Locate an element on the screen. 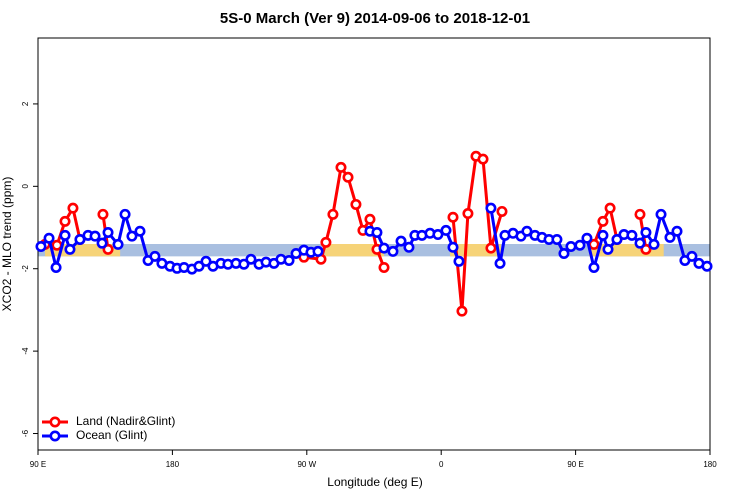 The image size is (750, 500). land-band is located at coordinates (354, 250).